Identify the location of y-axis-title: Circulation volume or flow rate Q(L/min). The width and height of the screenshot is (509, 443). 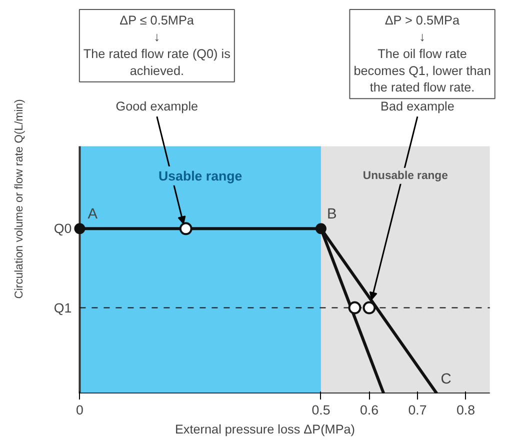
(20, 198).